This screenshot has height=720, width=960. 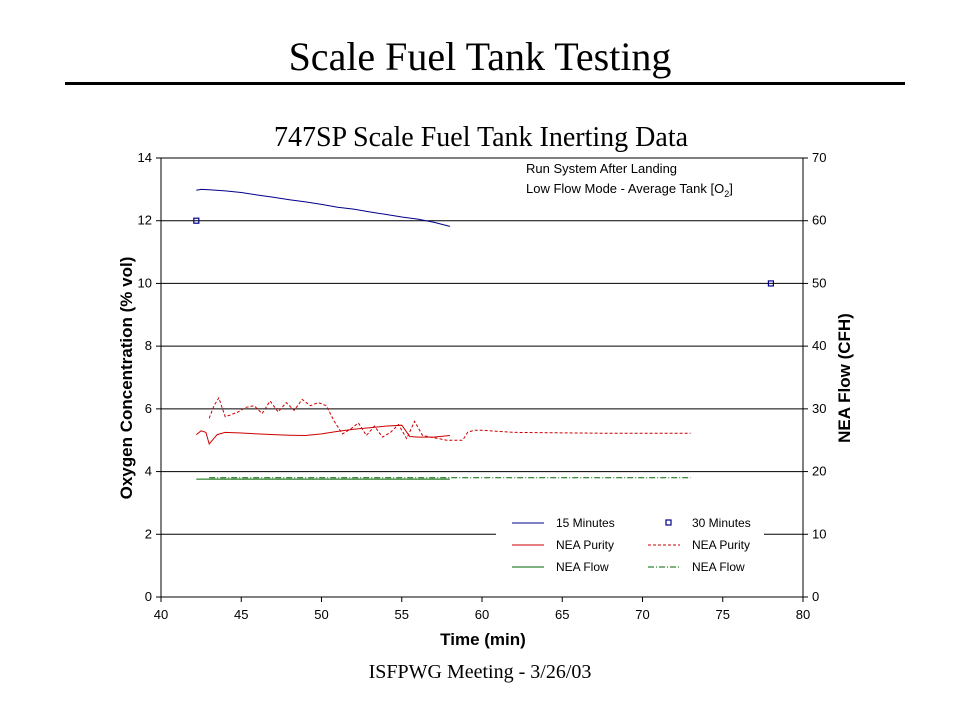 I want to click on y-tick-label: 12, so click(x=145, y=220).